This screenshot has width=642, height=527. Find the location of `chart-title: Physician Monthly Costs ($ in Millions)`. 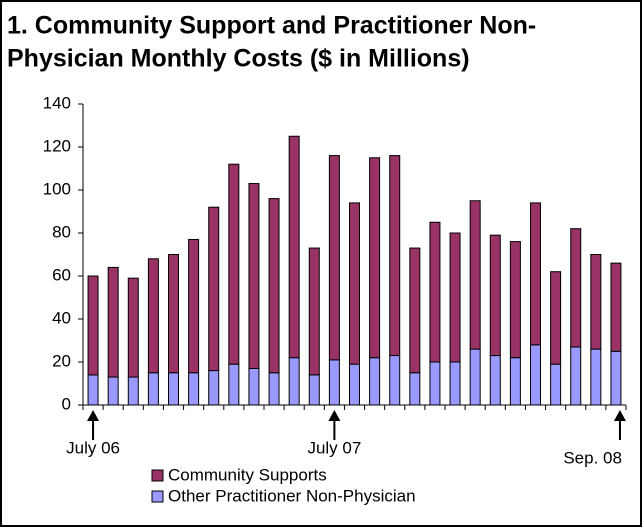

chart-title: Physician Monthly Costs ($ in Millions) is located at coordinates (238, 59).